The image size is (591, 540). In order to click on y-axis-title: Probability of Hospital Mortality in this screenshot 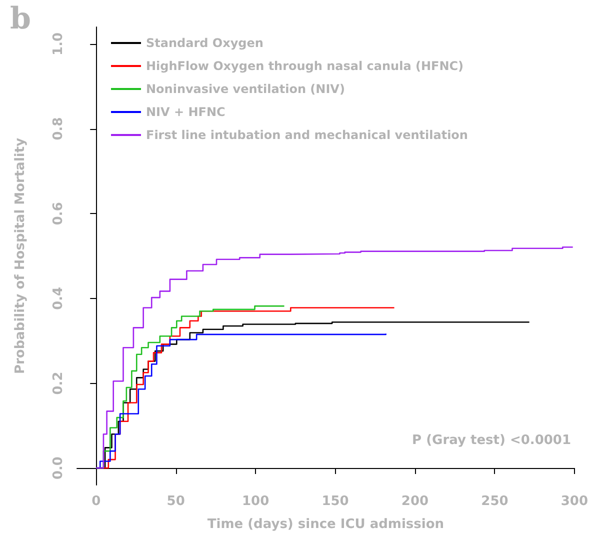, I will do `click(20, 255)`.